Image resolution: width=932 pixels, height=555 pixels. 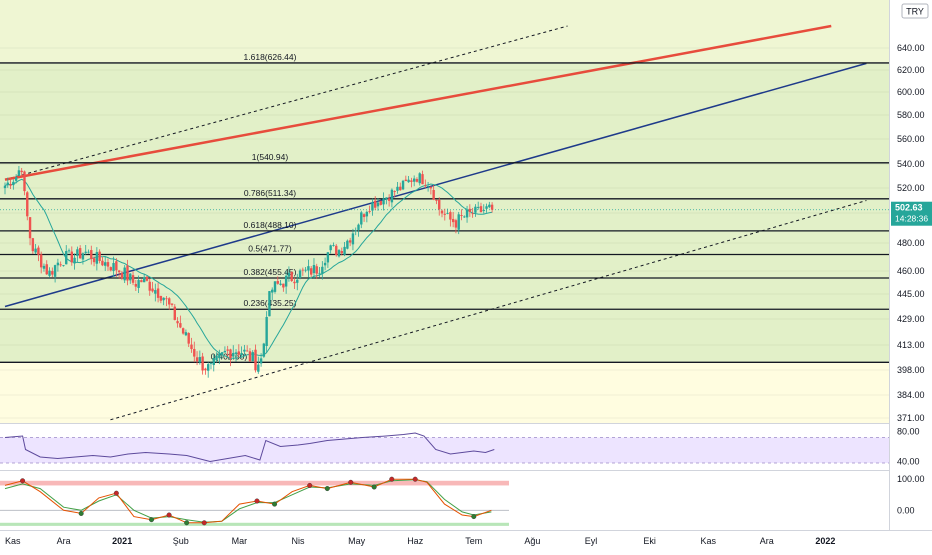 What do you see at coordinates (825, 541) in the screenshot?
I see `time-tick-label: 2022` at bounding box center [825, 541].